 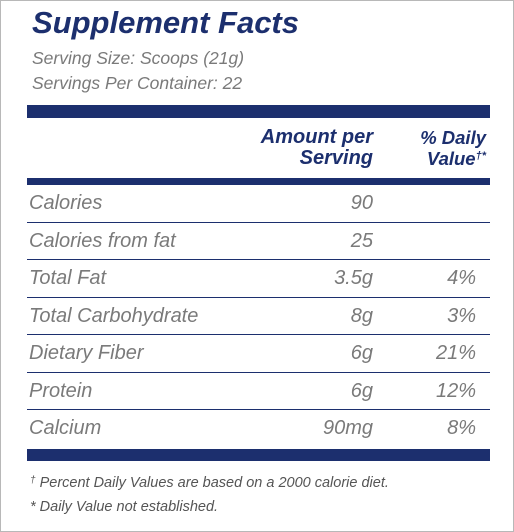 I want to click on footnote-not-established: * Daily Value not established., so click(x=124, y=507).